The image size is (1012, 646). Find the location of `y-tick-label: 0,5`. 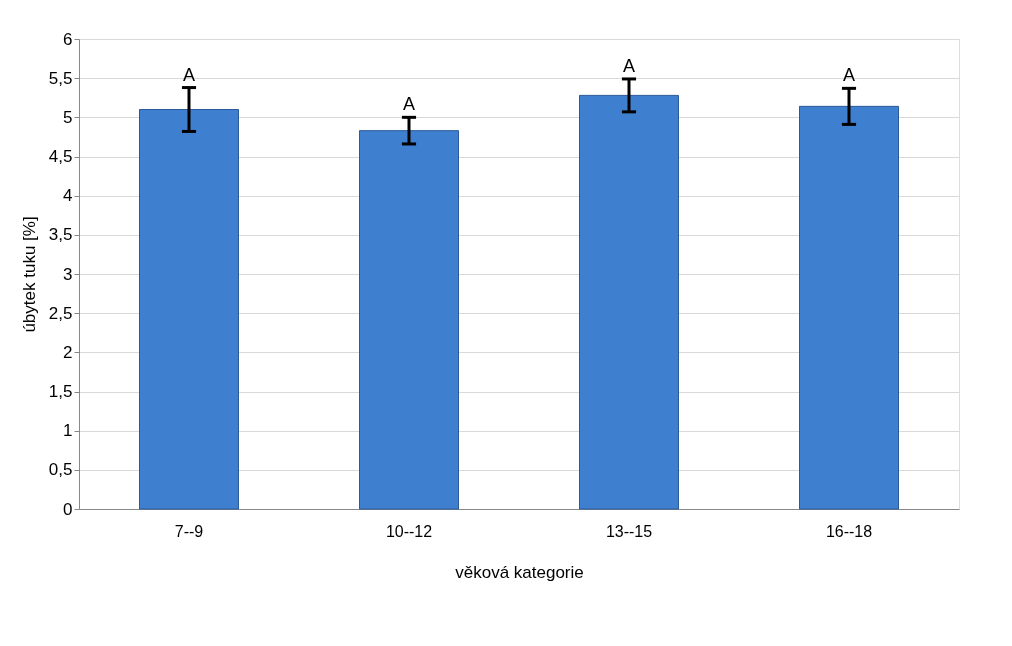

y-tick-label: 0,5 is located at coordinates (60, 470).